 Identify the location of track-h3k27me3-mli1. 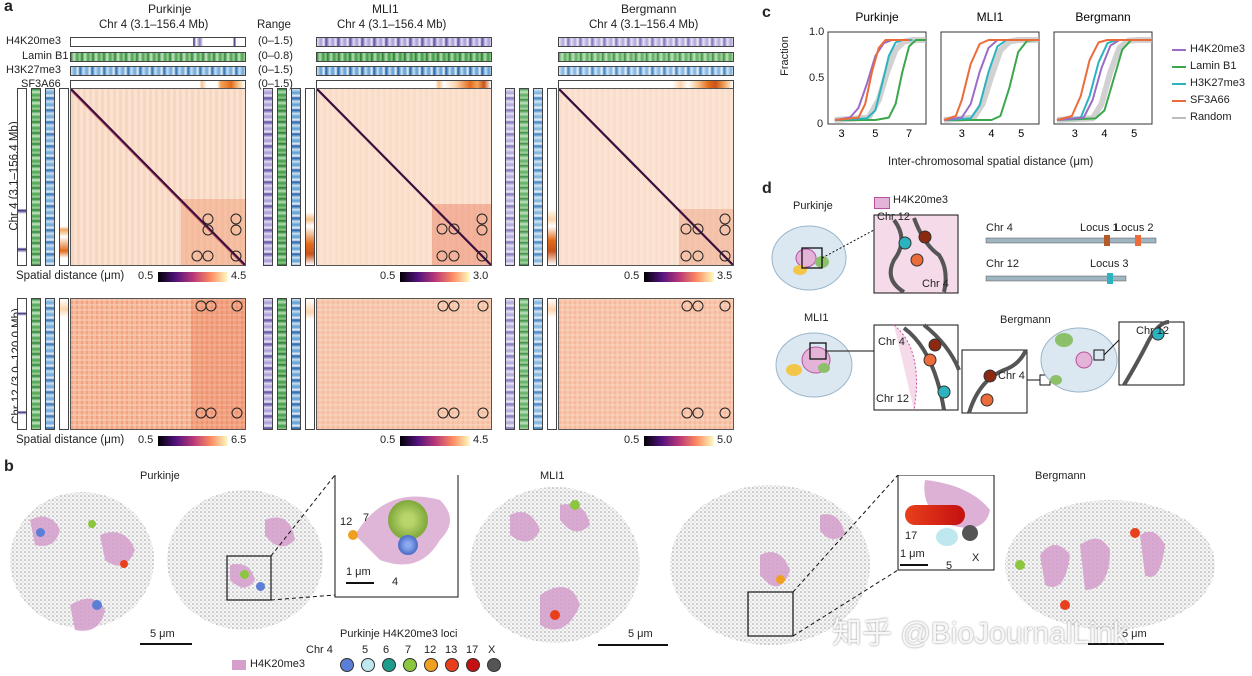
(404, 71).